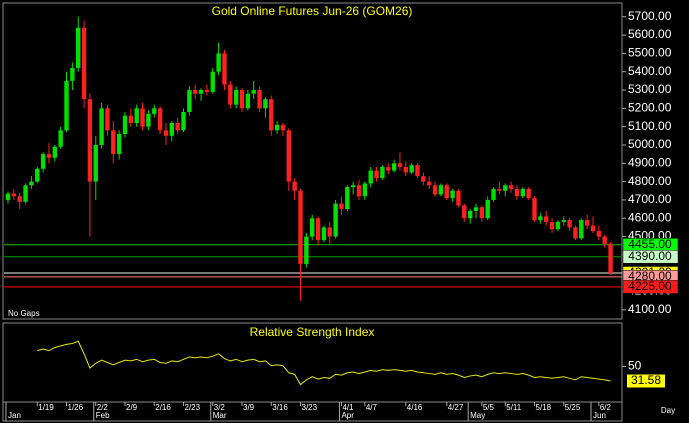 The width and height of the screenshot is (689, 423). What do you see at coordinates (650, 53) in the screenshot?
I see `y-tick-label: 5500.00` at bounding box center [650, 53].